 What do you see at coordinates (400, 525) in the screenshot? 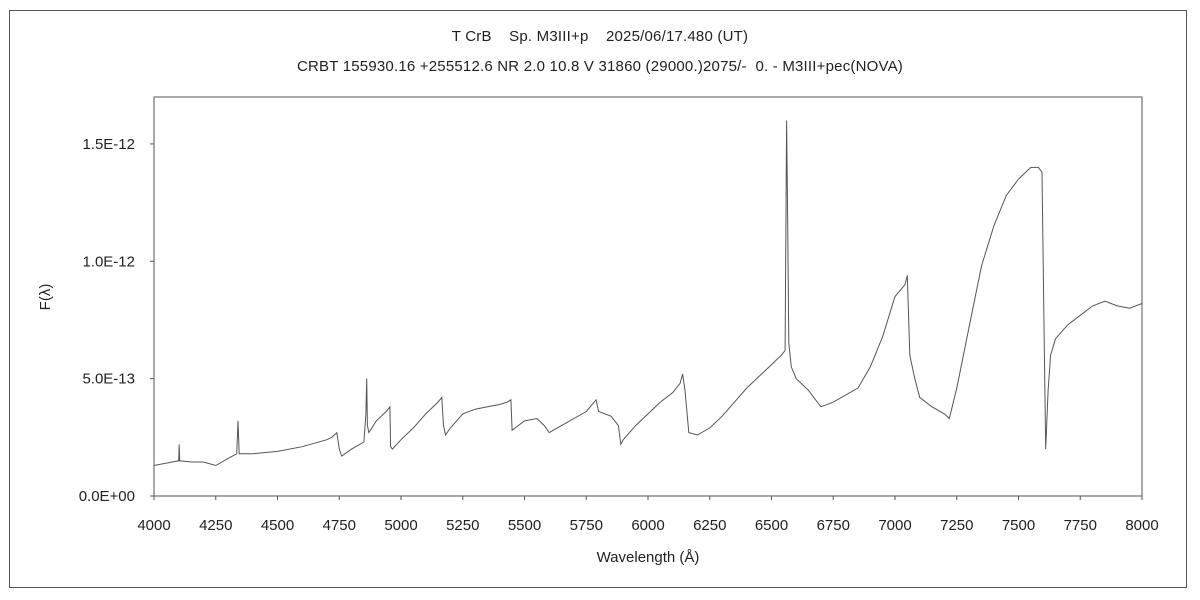
I see `x-tick-label: 5000` at bounding box center [400, 525].